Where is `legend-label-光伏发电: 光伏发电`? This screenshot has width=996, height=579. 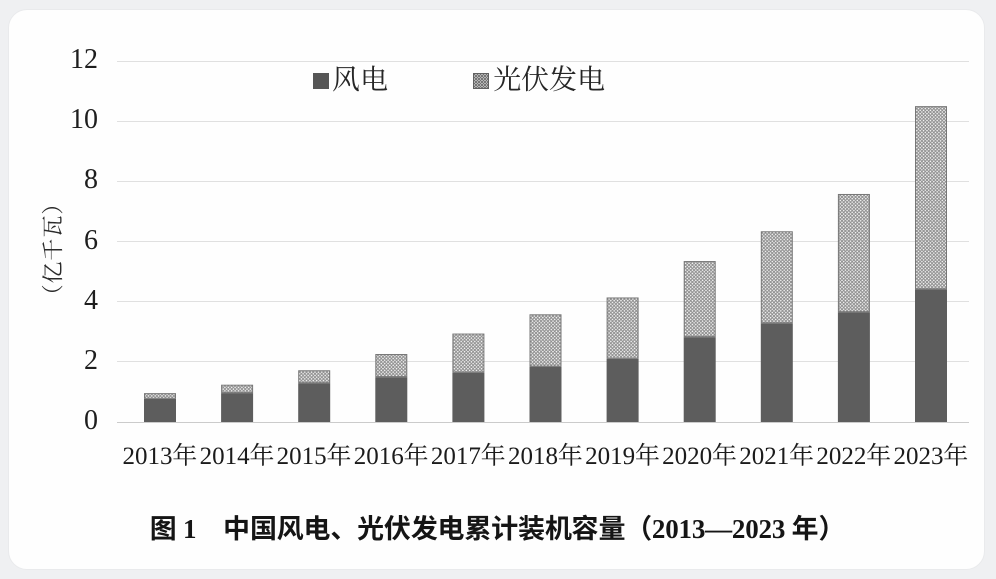
legend-label-光伏发电: 光伏发电 is located at coordinates (549, 80).